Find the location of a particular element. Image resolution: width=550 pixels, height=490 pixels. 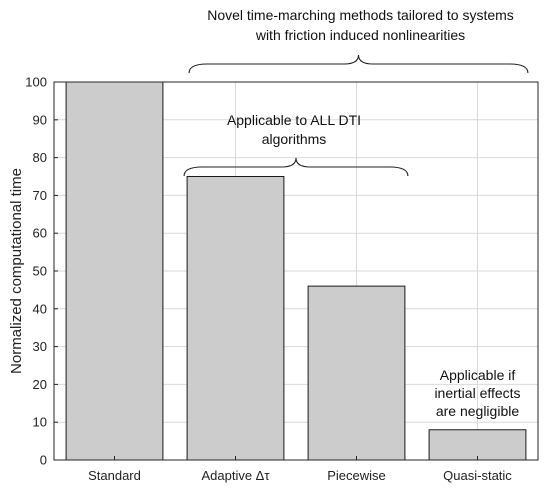

annotation-text: are negligible is located at coordinates (477, 411).